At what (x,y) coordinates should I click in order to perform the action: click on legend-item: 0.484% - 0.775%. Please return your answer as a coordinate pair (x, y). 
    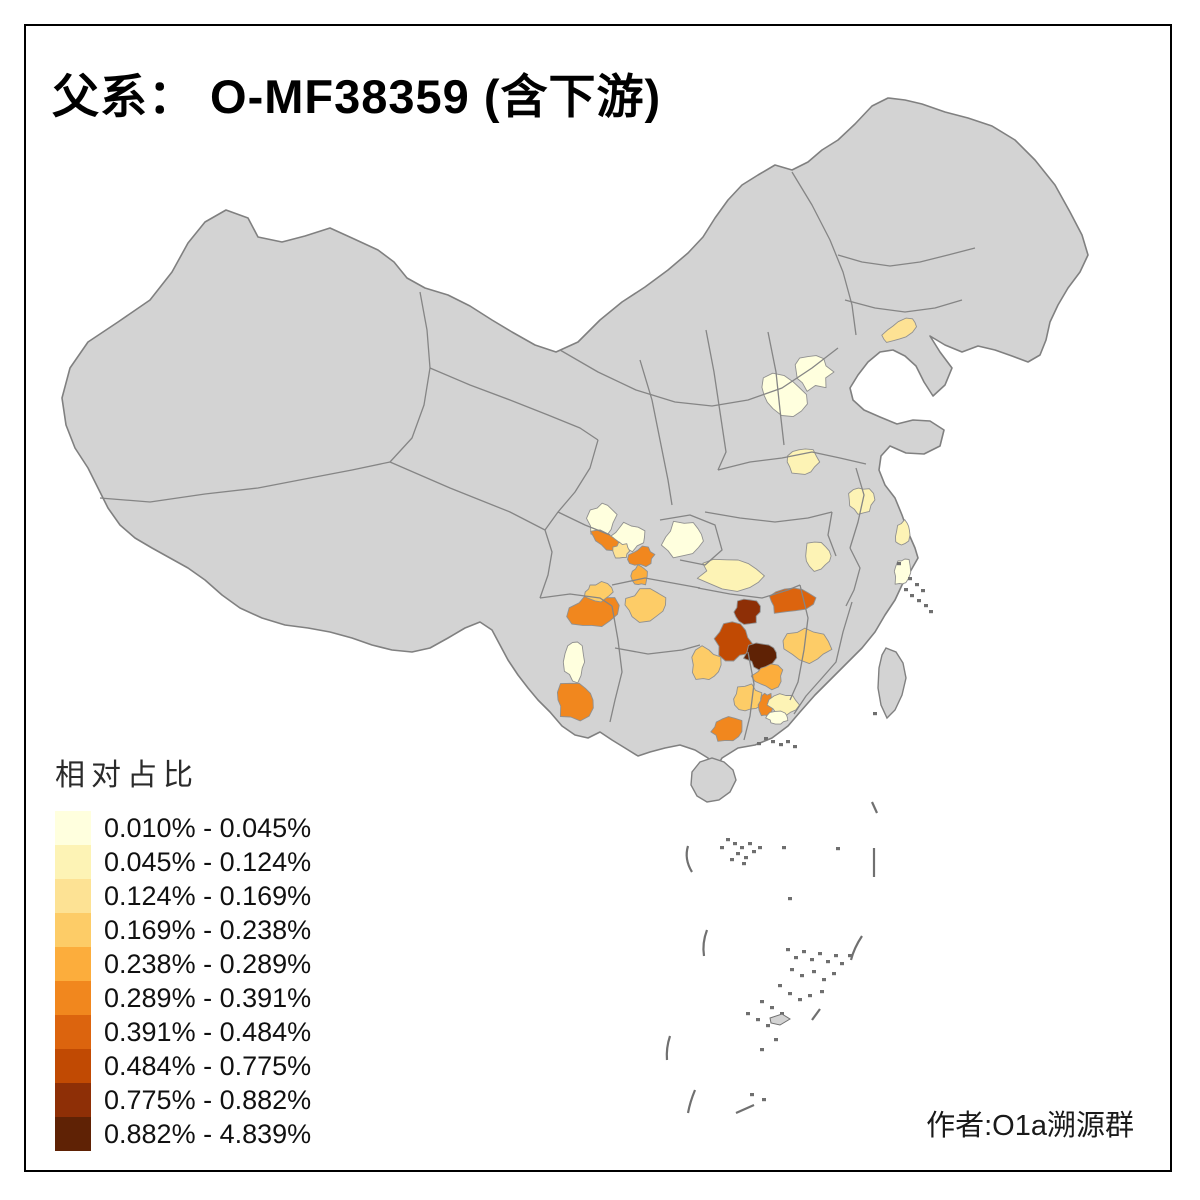
    Looking at the image, I should click on (183, 1066).